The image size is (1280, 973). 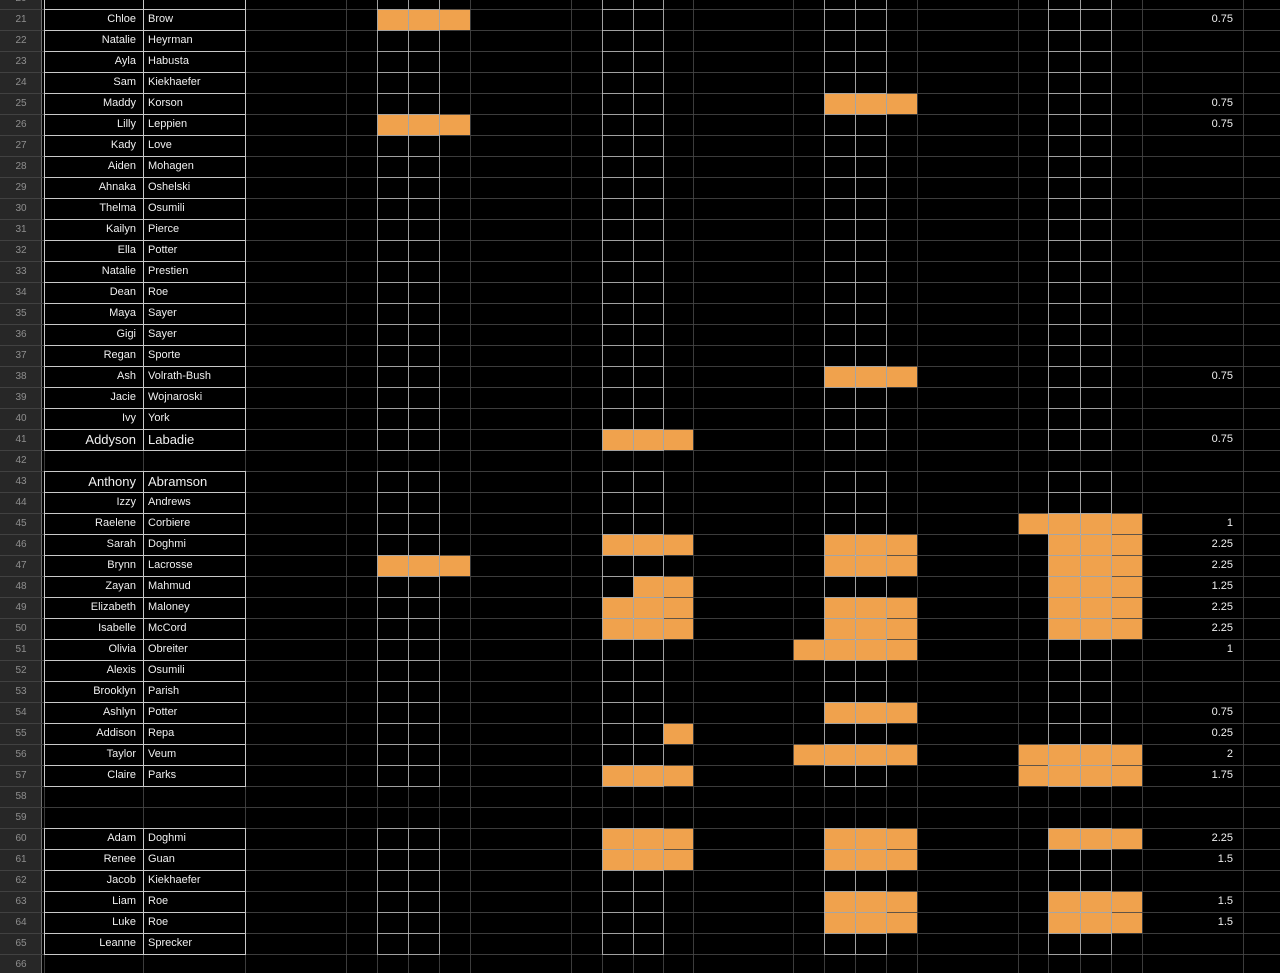 What do you see at coordinates (121, 775) in the screenshot?
I see `first-name-cell: Claire` at bounding box center [121, 775].